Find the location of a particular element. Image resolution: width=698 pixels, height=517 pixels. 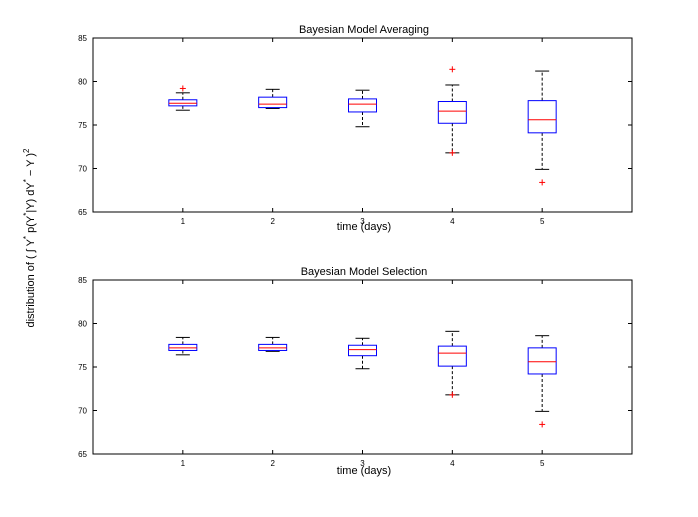

ylabel-star-1: * is located at coordinates (26, 237).